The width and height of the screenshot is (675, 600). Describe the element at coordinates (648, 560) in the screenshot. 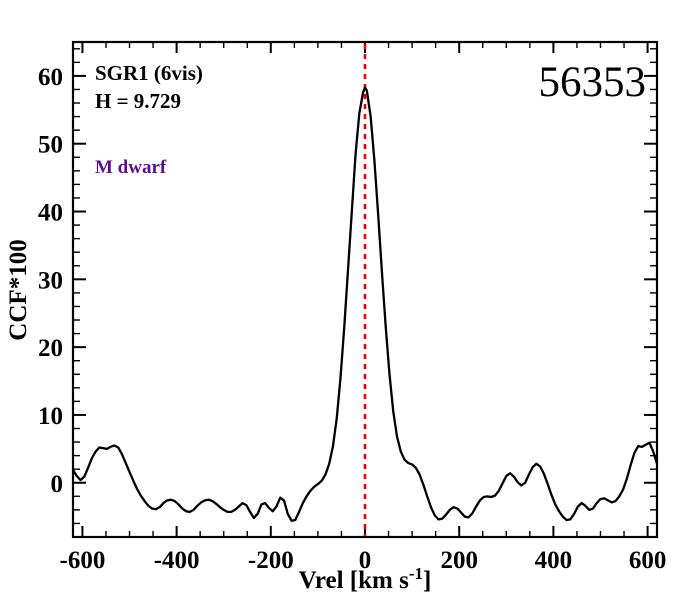

I see `x-tick-label: 600` at that location.